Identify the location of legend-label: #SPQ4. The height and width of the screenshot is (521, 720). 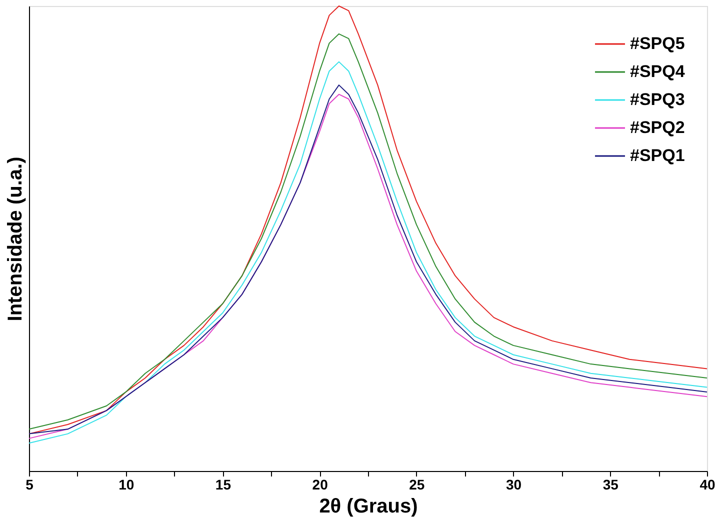
(658, 71).